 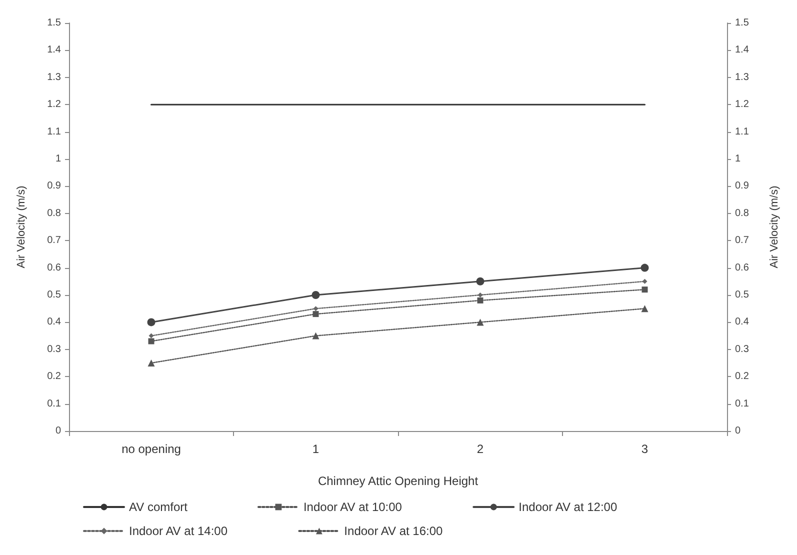 What do you see at coordinates (54, 322) in the screenshot?
I see `y-tick-label: 0.4` at bounding box center [54, 322].